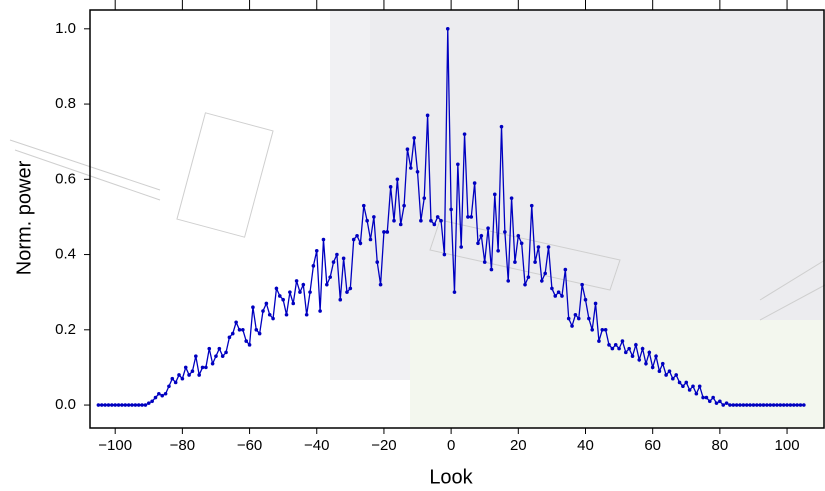 The height and width of the screenshot is (491, 825). Describe the element at coordinates (65, 404) in the screenshot. I see `y-tick-label: 0.0` at that location.